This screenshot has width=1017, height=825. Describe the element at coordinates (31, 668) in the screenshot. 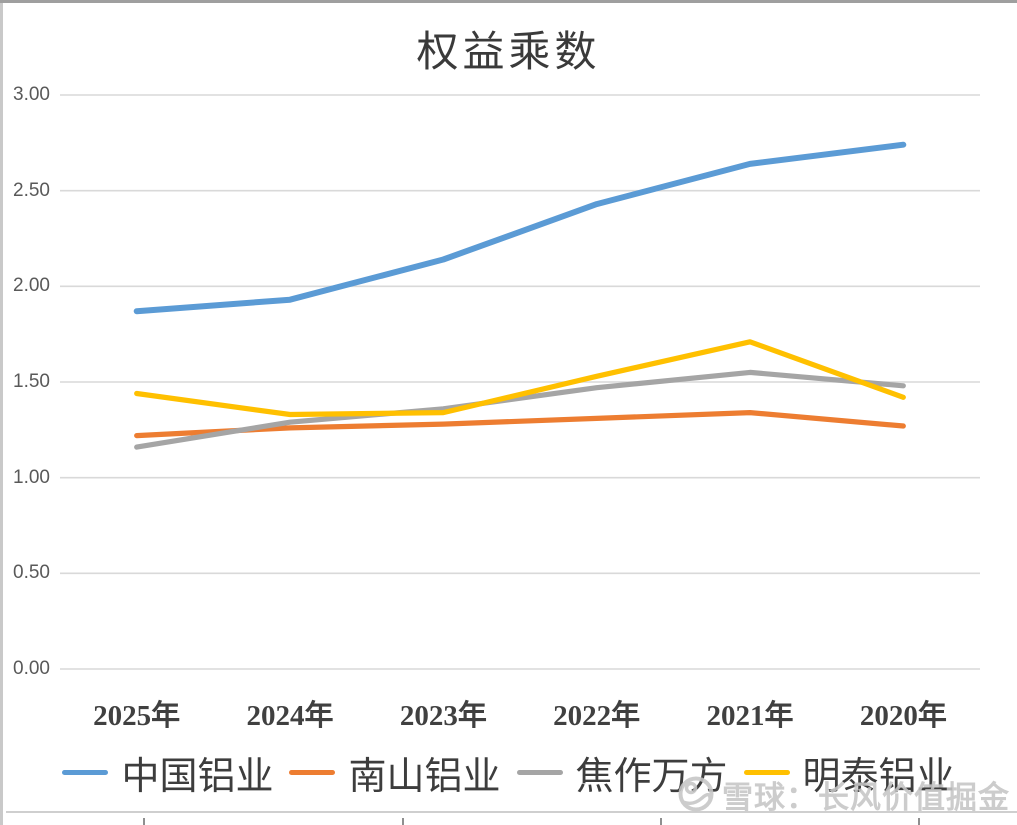

I see `y-tick-label: 0.00` at that location.